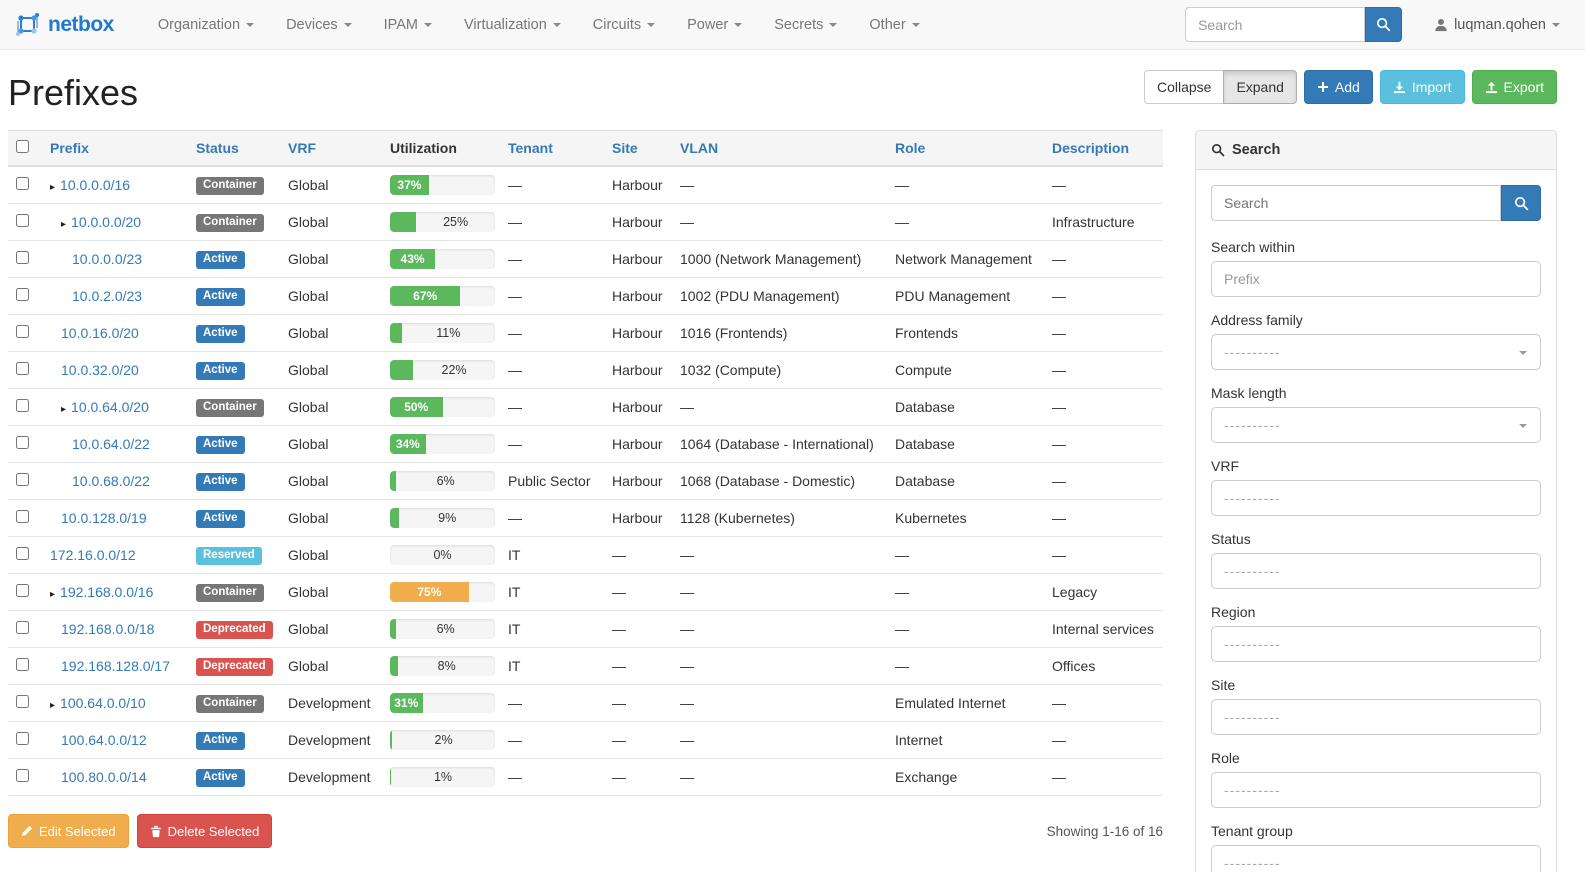 This screenshot has width=1585, height=872. What do you see at coordinates (1376, 279) in the screenshot?
I see `search-within-input` at bounding box center [1376, 279].